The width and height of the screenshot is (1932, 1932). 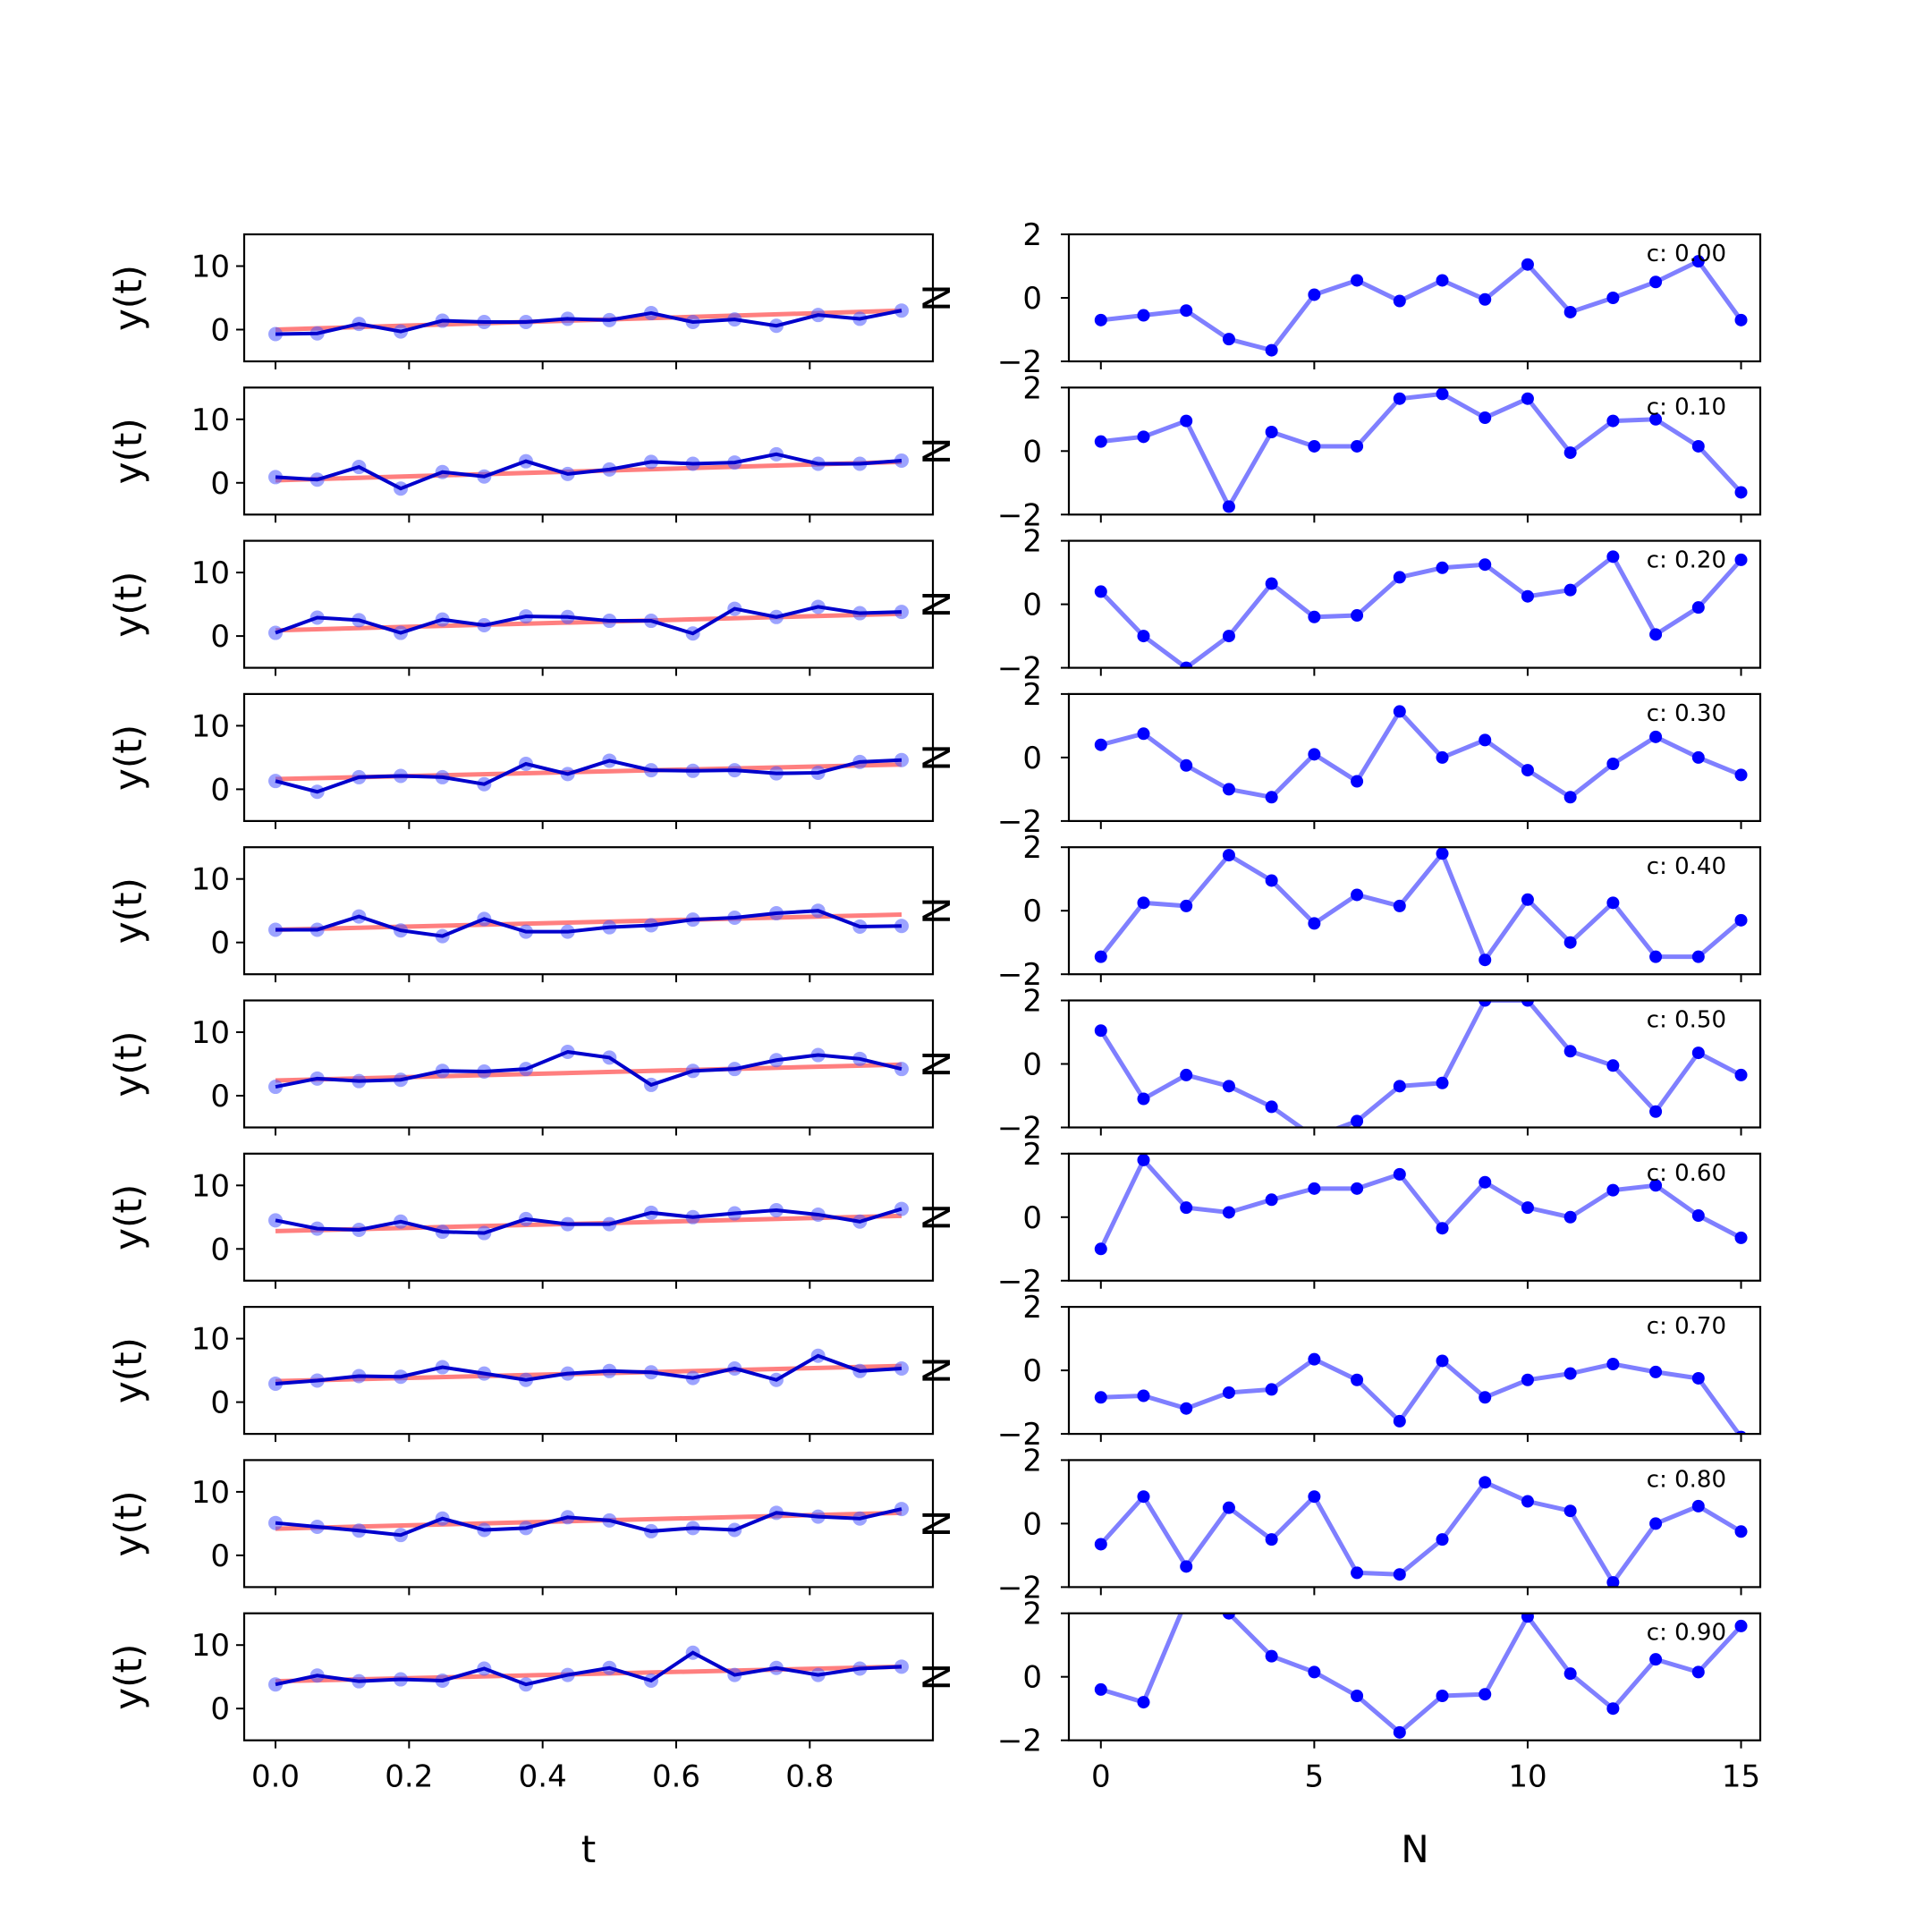 What do you see at coordinates (1741, 1777) in the screenshot?
I see `x-tick-label: 15` at bounding box center [1741, 1777].